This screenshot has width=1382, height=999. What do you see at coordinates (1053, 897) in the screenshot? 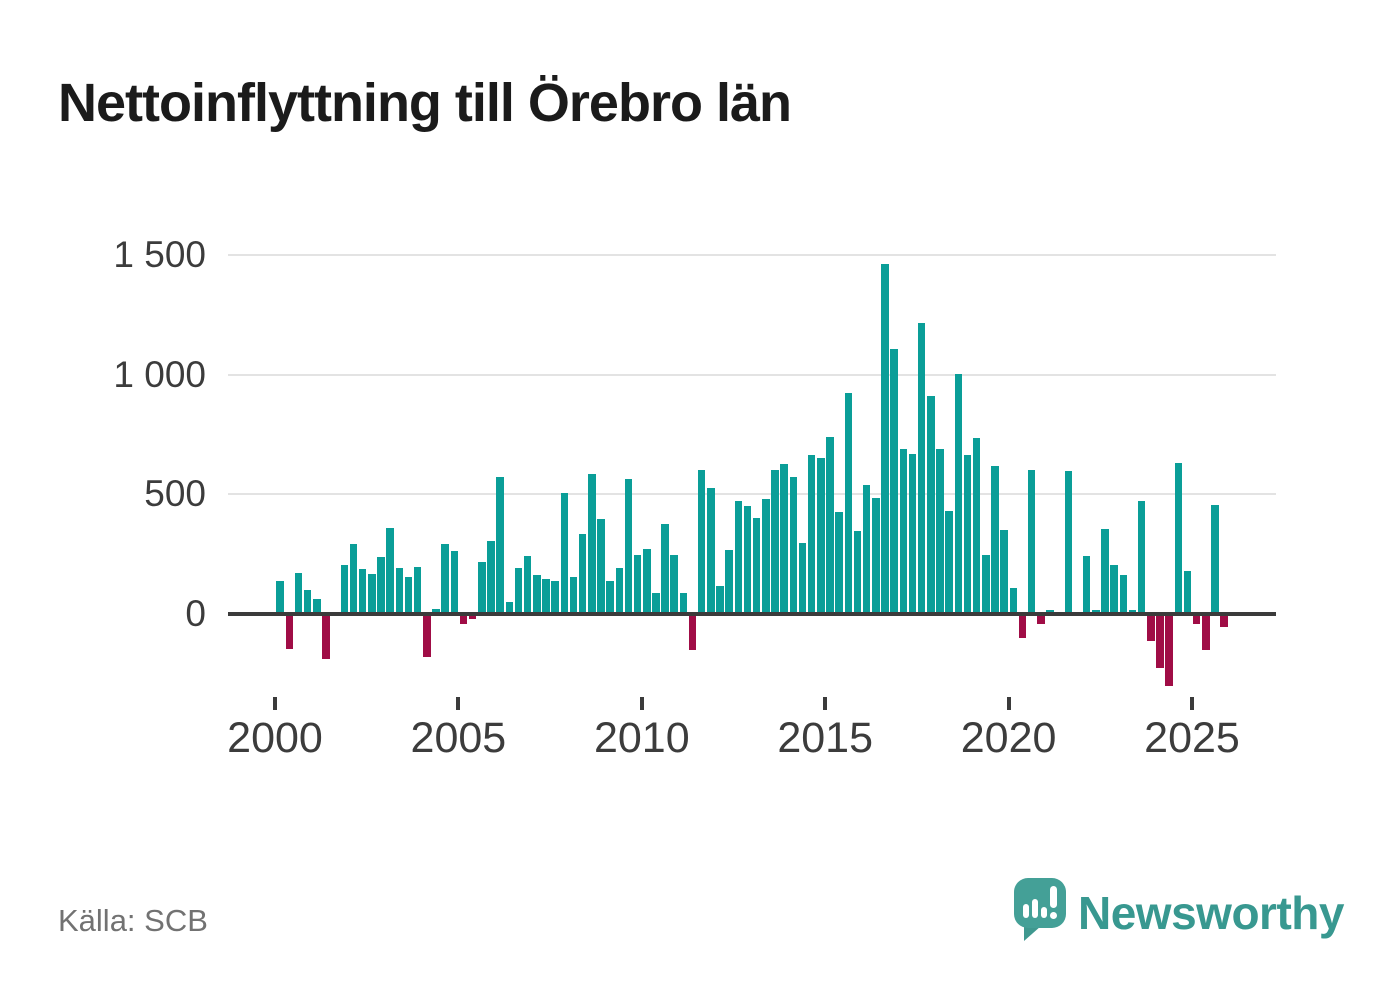
I see `exclamation-bar` at bounding box center [1053, 897].